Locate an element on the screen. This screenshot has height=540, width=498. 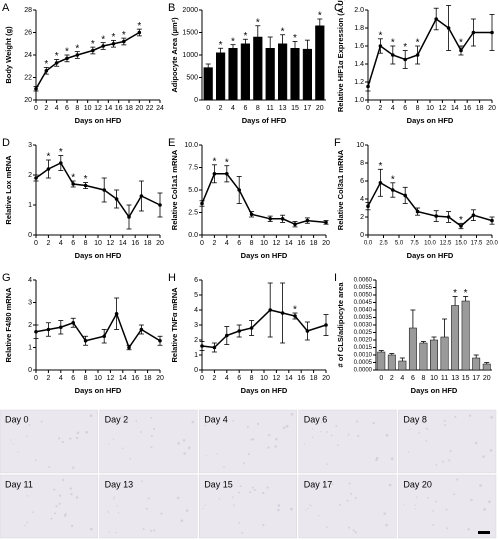
y-tick-label: 20 is located at coordinates (28, 100).